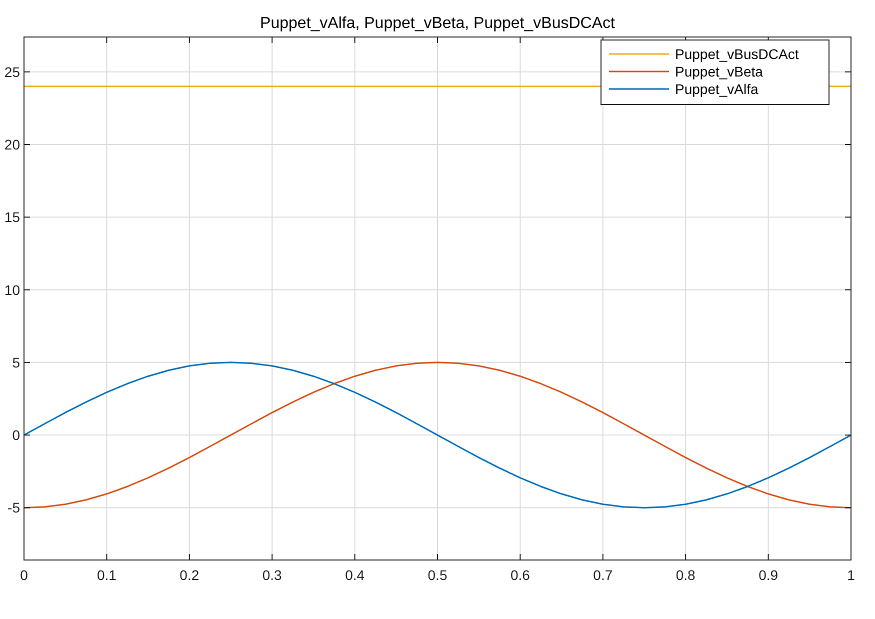 This screenshot has height=619, width=875. I want to click on x-tick-label: 0.6, so click(520, 575).